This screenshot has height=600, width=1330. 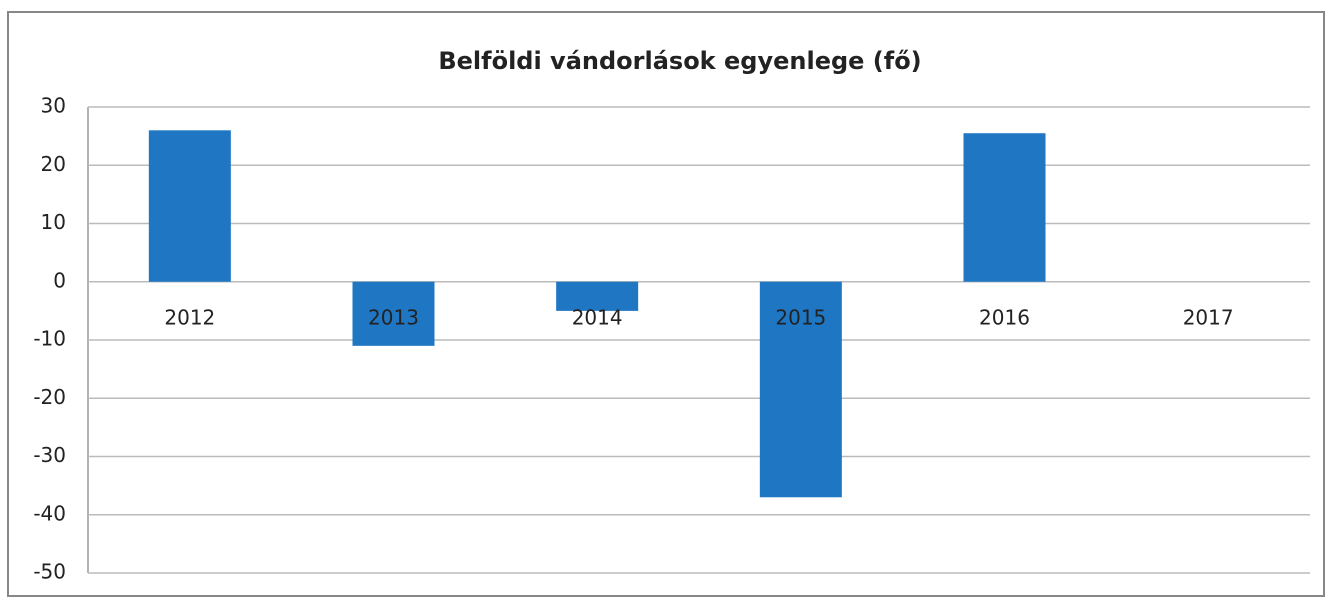 I want to click on x-tick-label: 2016, so click(x=1004, y=317).